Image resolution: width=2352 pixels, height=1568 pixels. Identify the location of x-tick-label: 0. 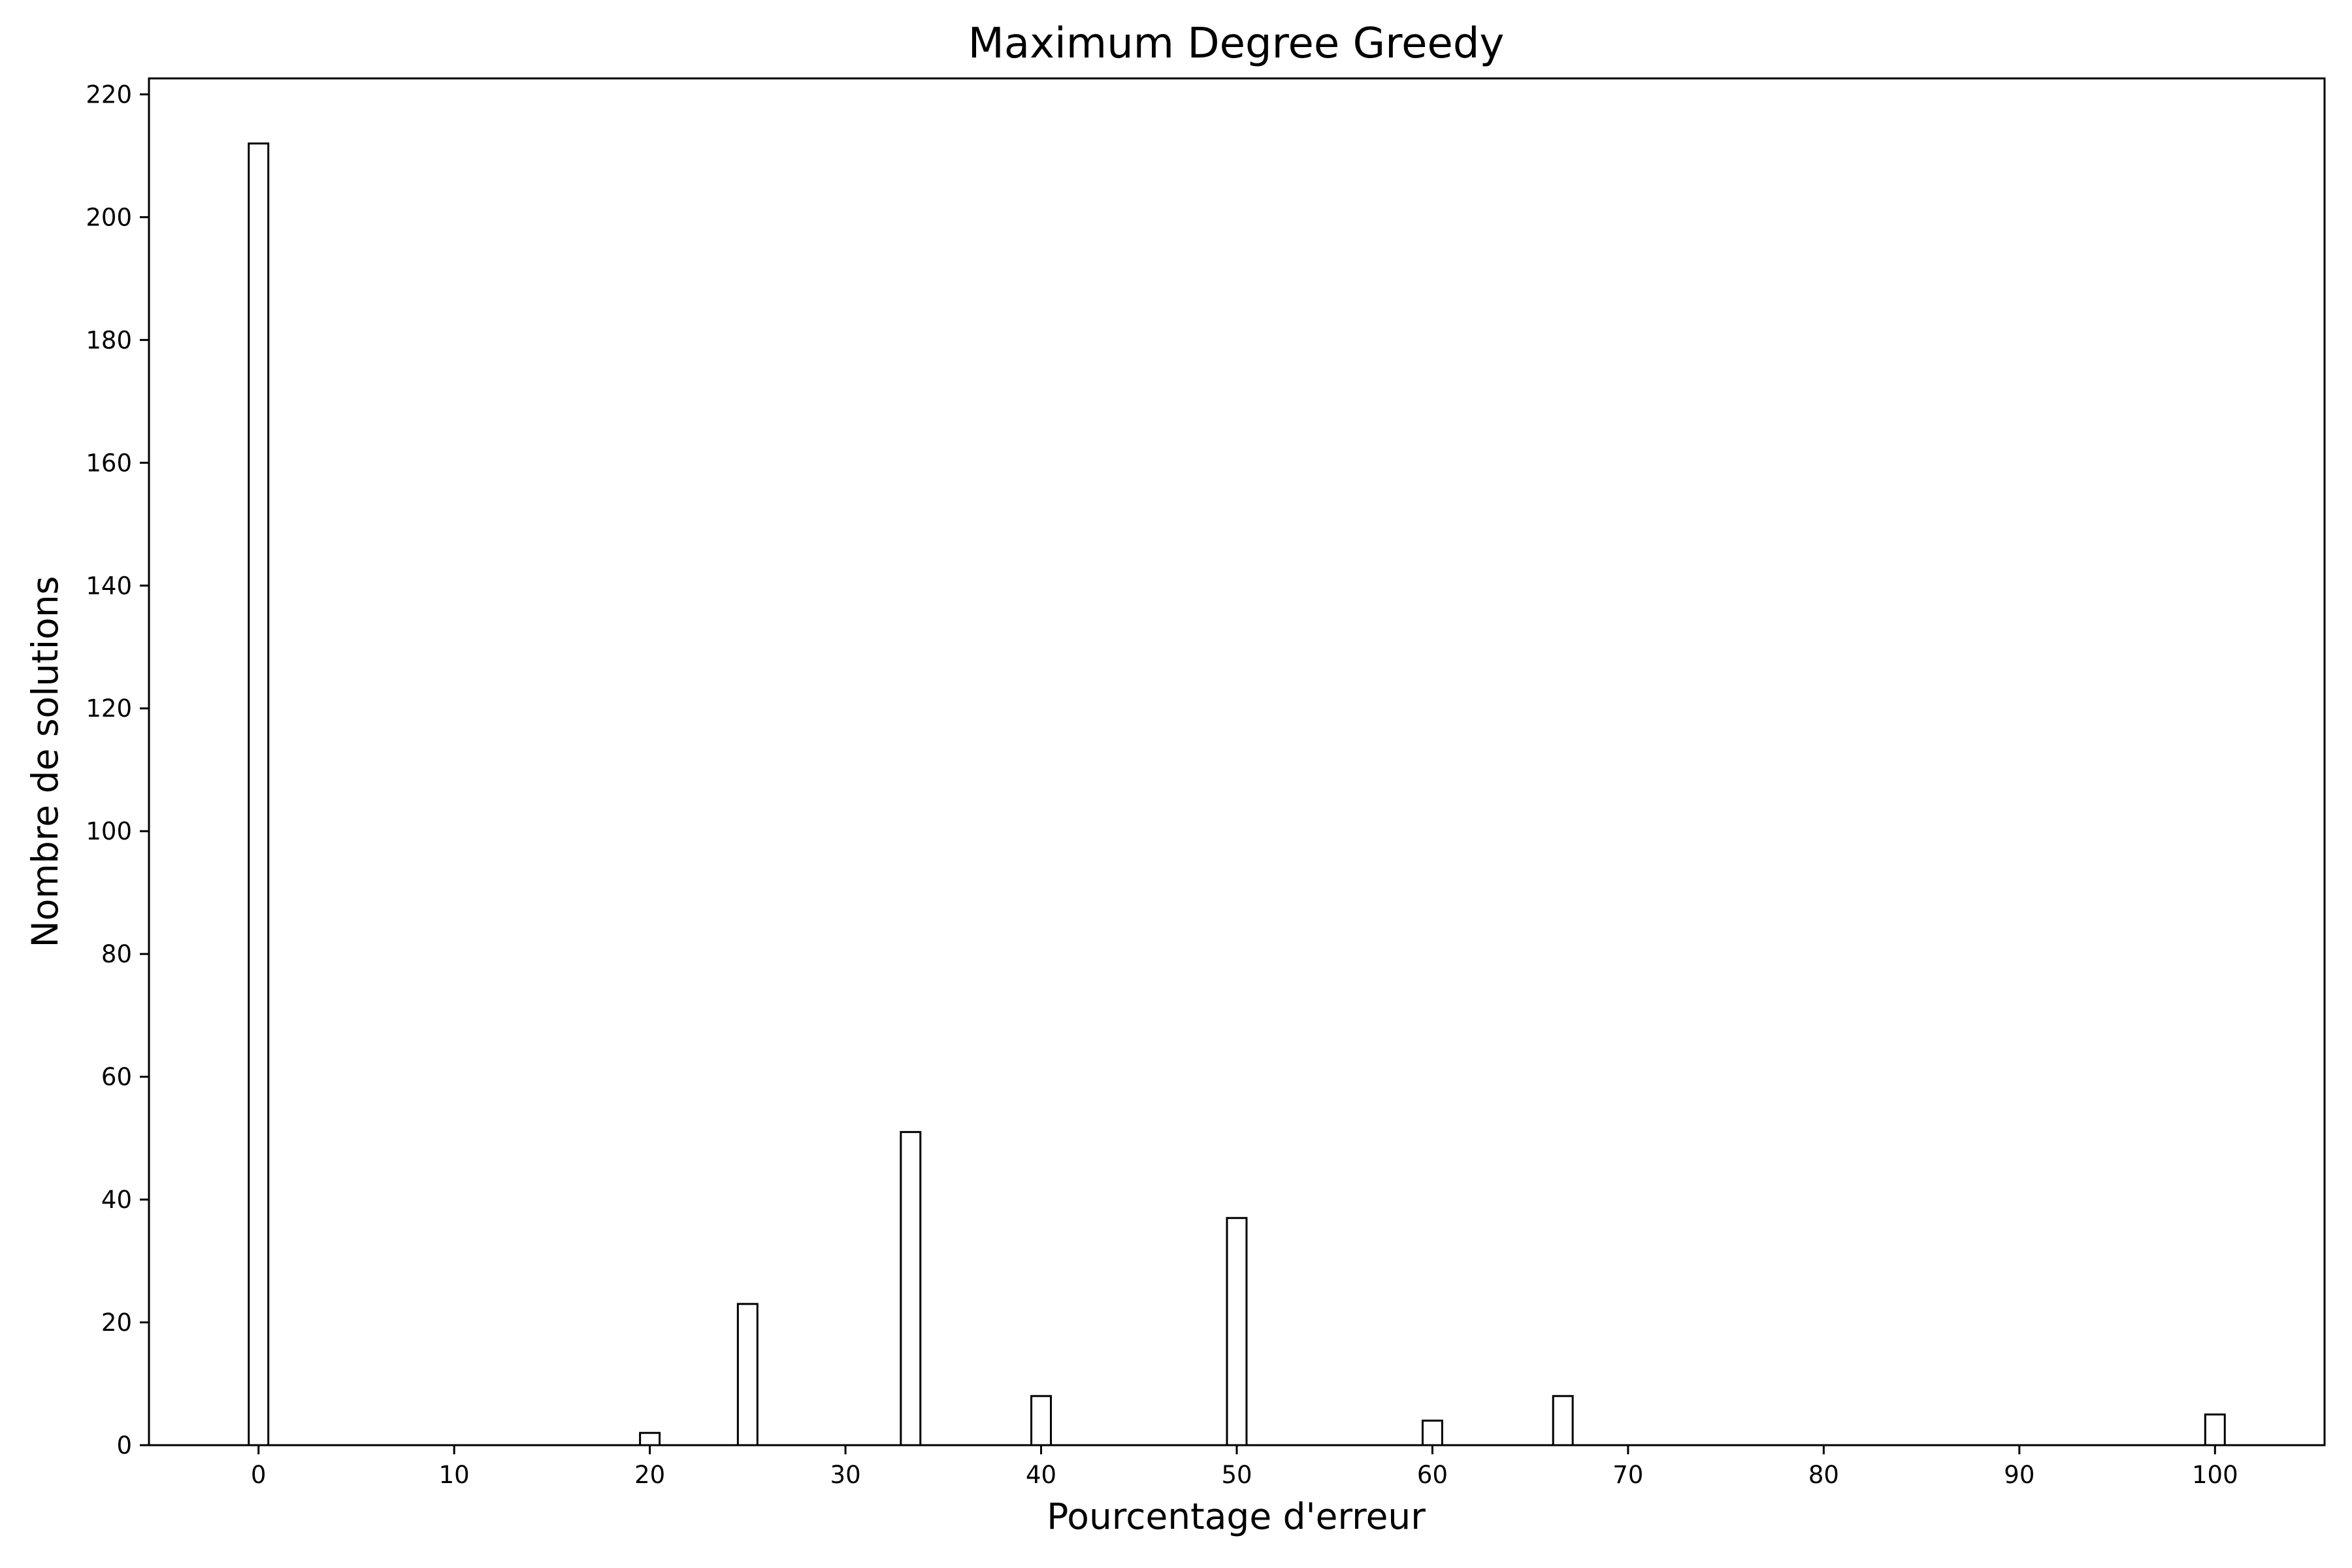
(259, 1475).